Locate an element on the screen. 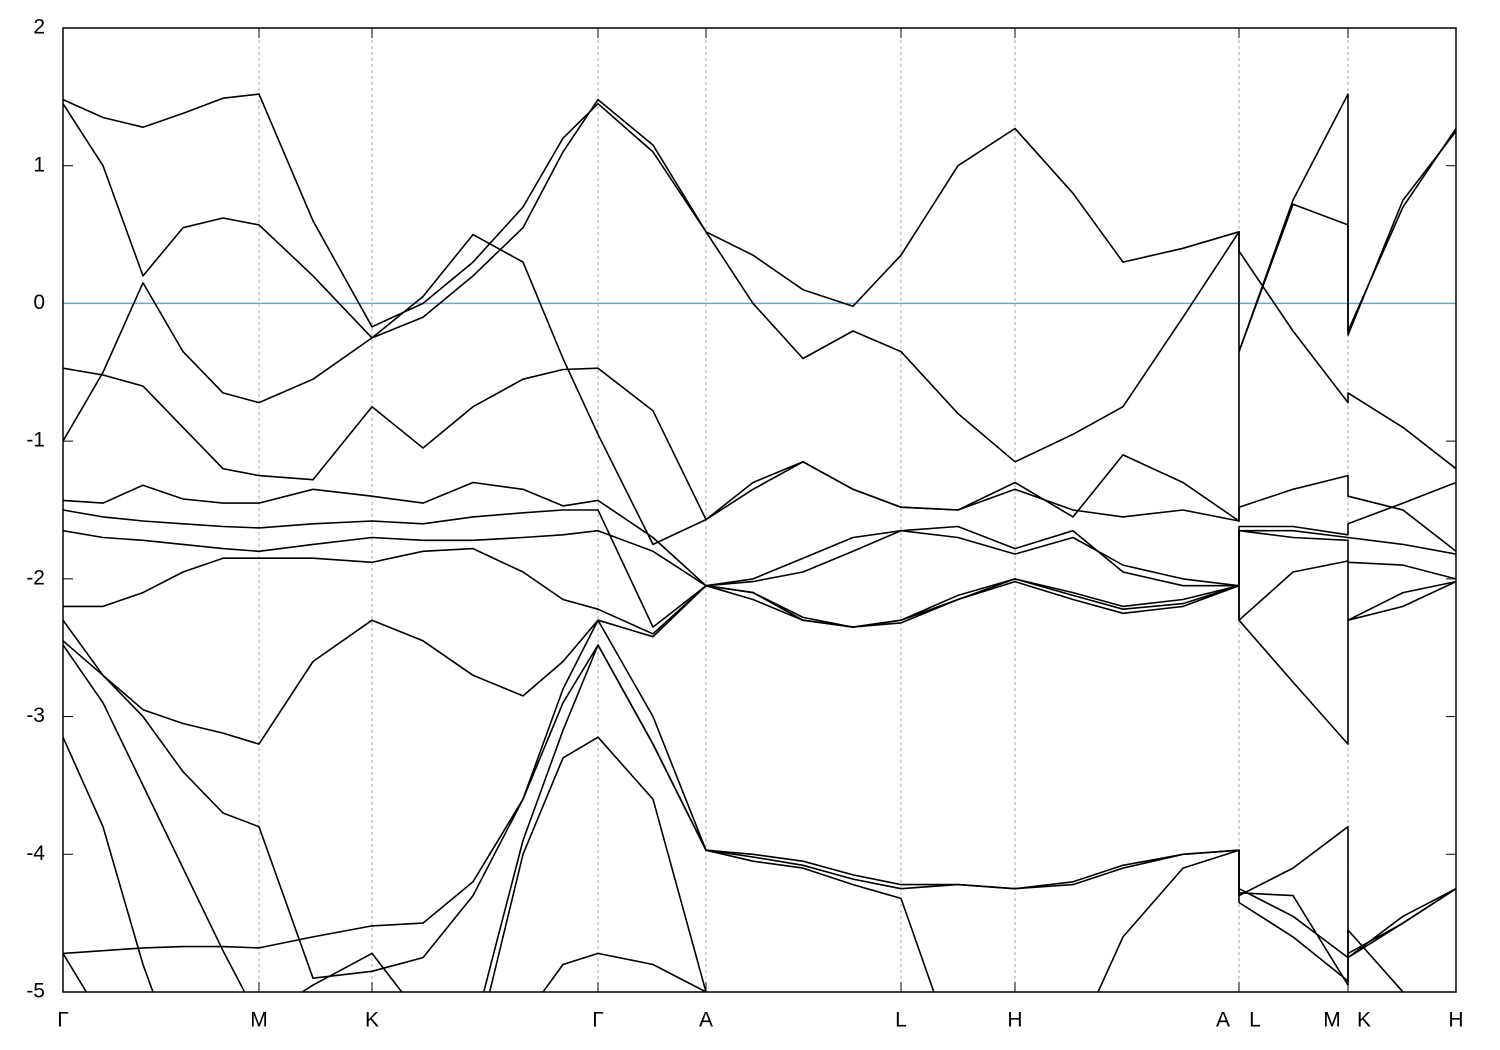  y-tick-label: -2 is located at coordinates (35, 577).